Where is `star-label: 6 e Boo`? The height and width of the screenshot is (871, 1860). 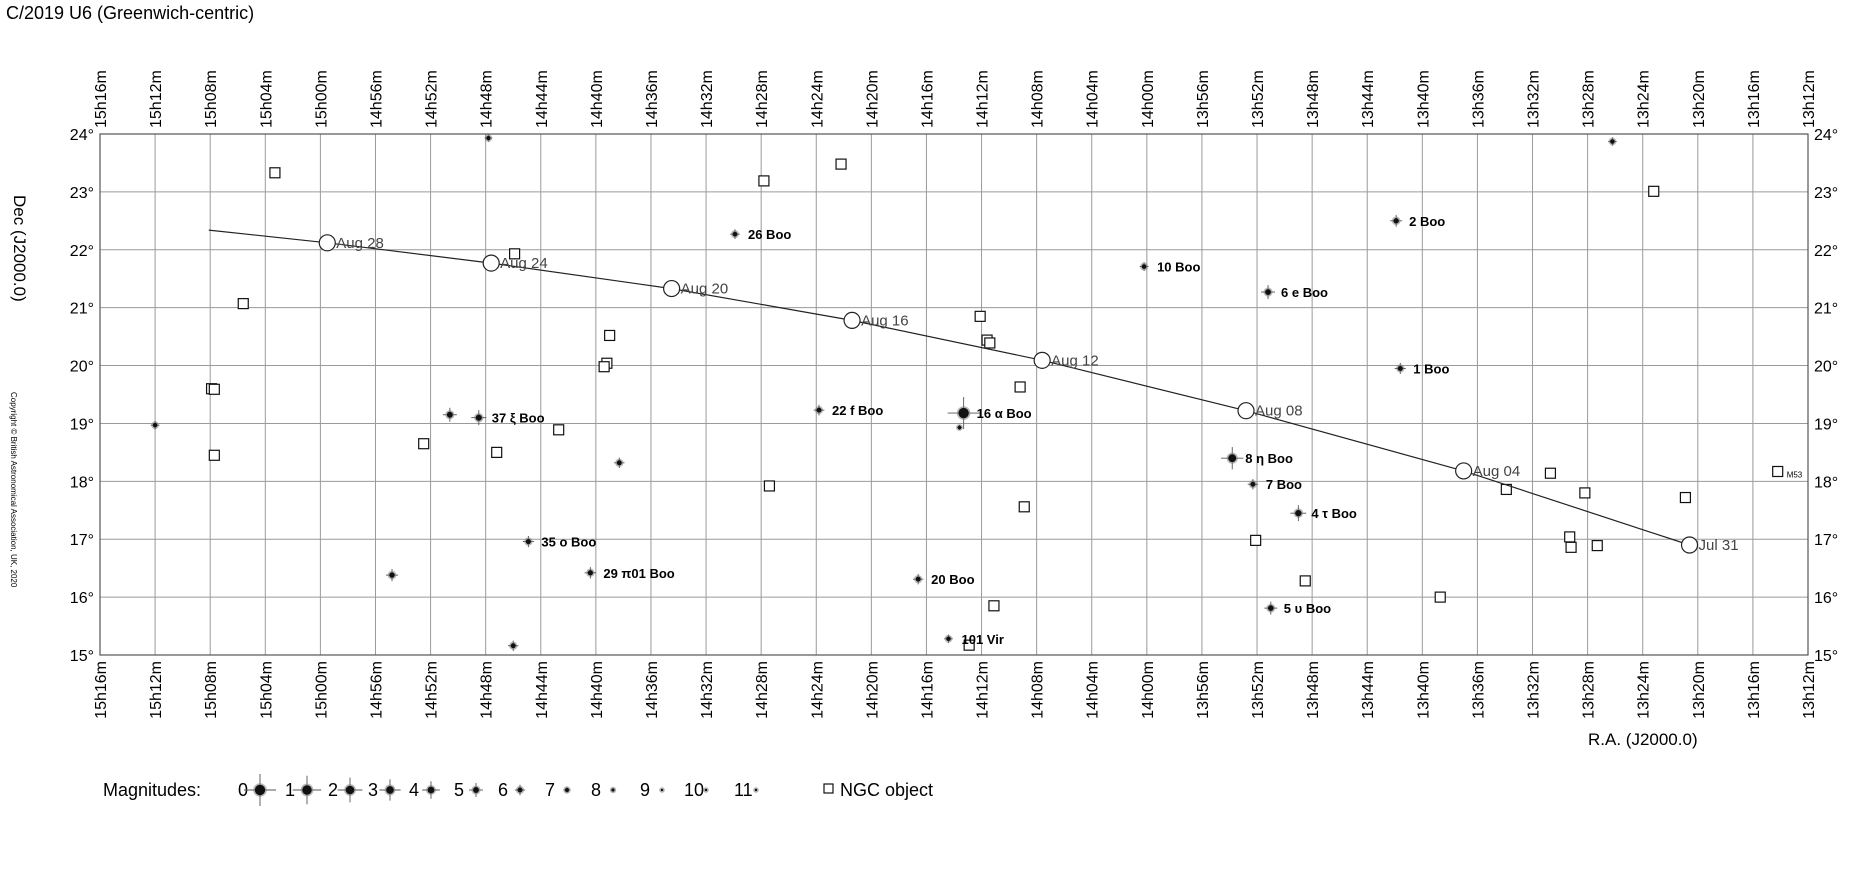 star-label: 6 e Boo is located at coordinates (1304, 292).